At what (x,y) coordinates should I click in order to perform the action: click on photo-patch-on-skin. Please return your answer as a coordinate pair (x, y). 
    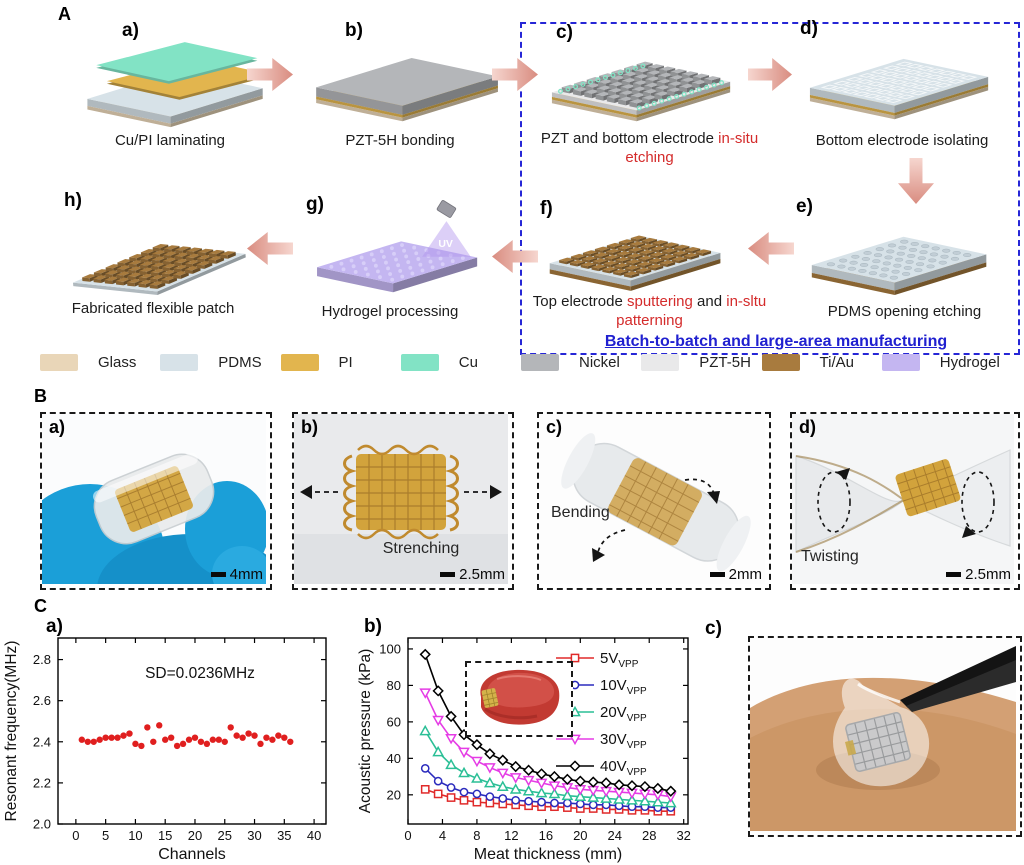
    Looking at the image, I should click on (885, 736).